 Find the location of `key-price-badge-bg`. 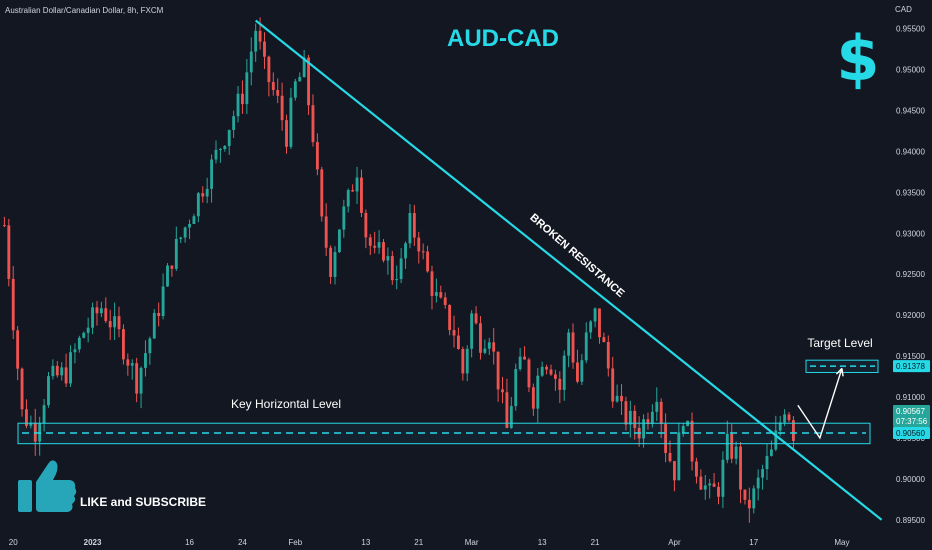

key-price-badge-bg is located at coordinates (911, 433).